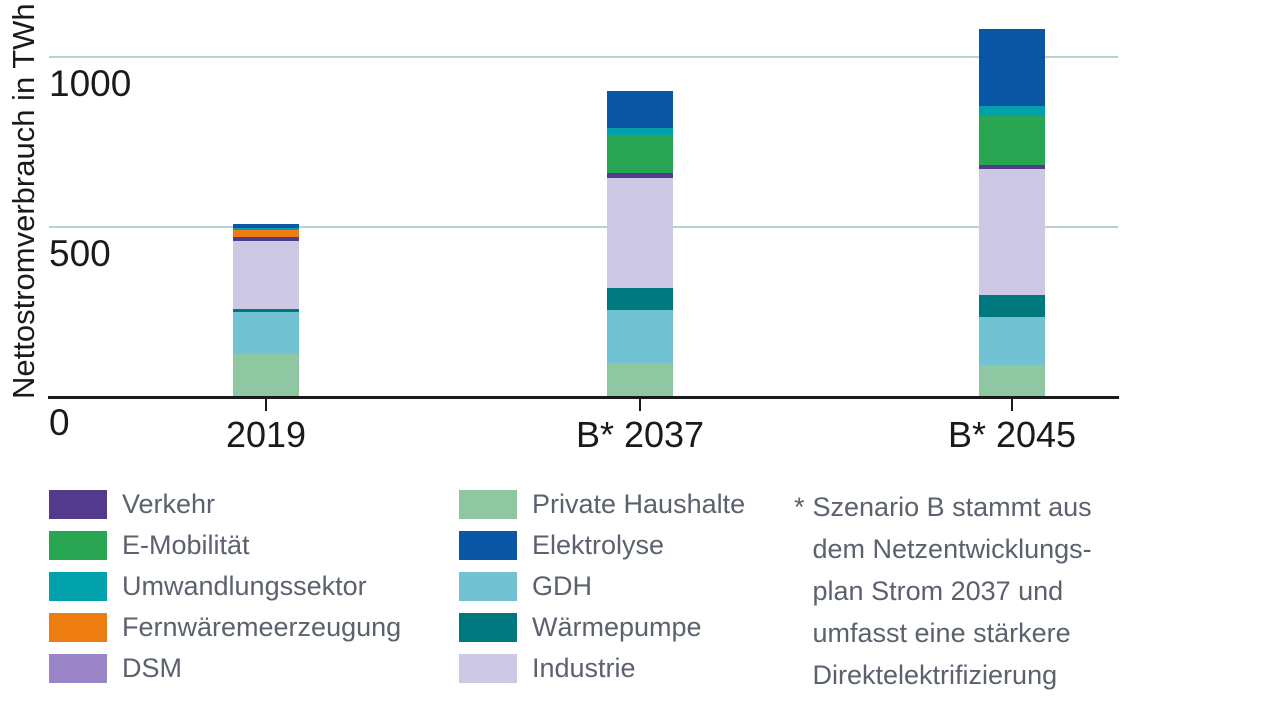  Describe the element at coordinates (78, 504) in the screenshot. I see `legend-swatch-Verkehr` at that location.